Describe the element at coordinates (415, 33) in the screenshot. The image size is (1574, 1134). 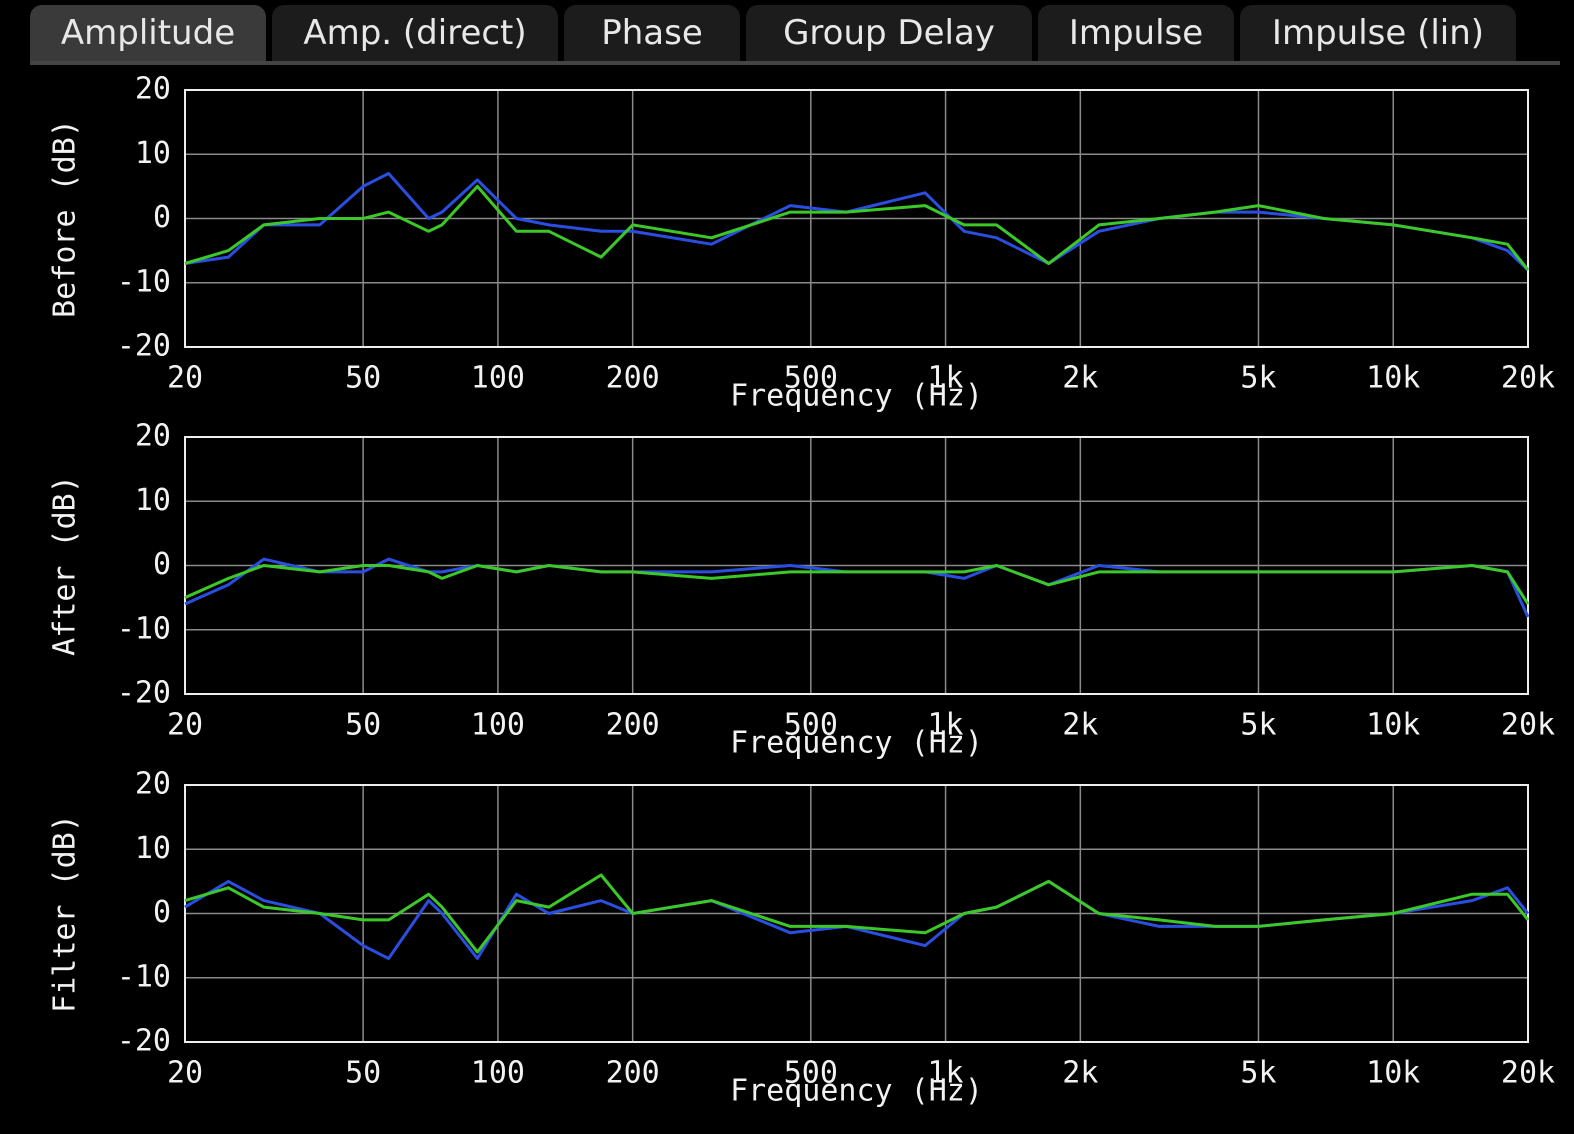
I see `tab: Amp. (direct)` at that location.